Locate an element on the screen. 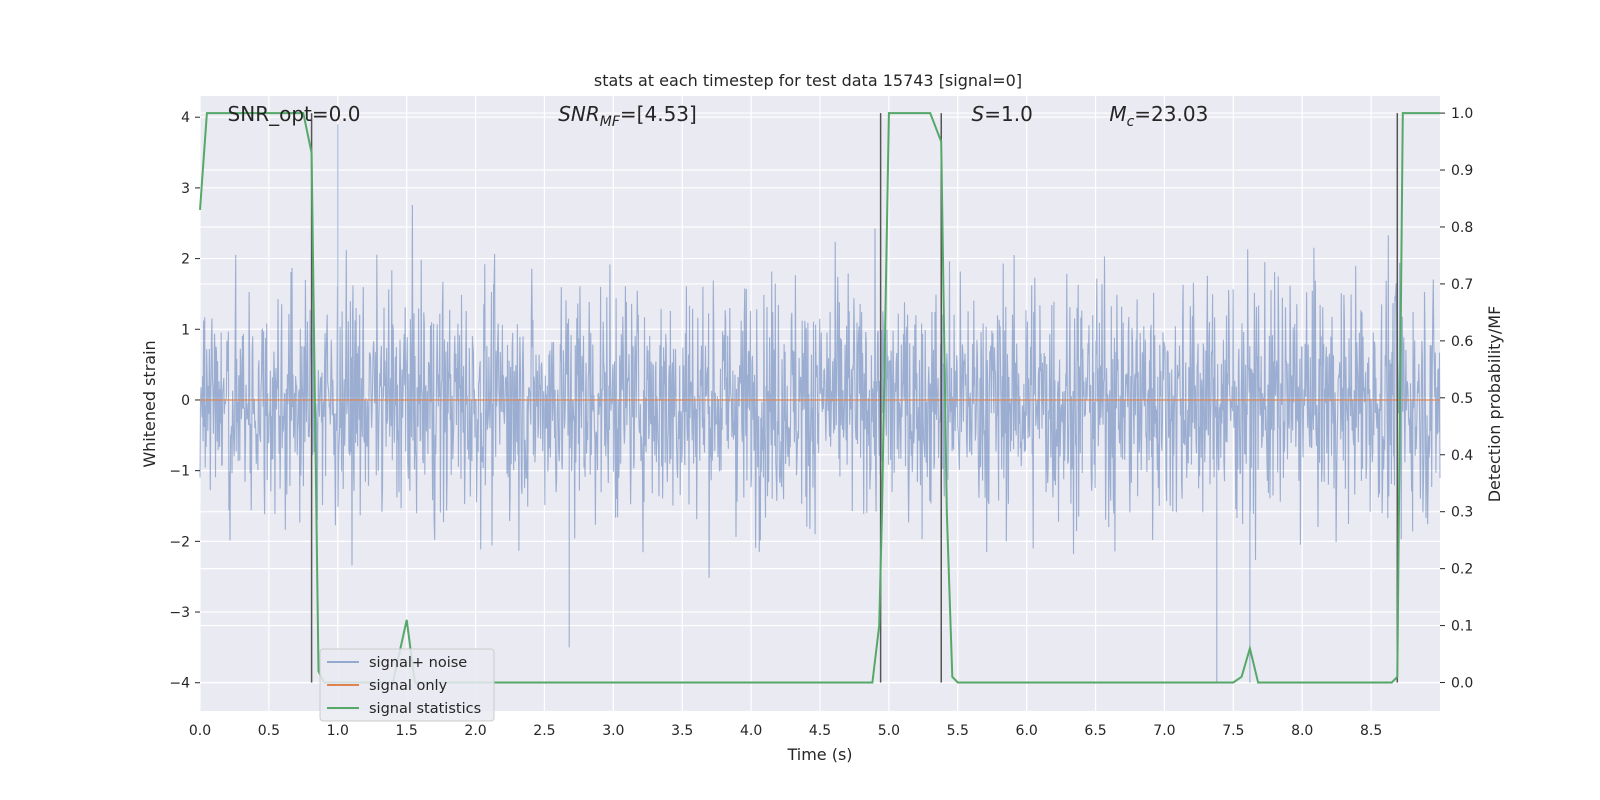 This screenshot has height=800, width=1600. x-tick-label: 0.5 is located at coordinates (269, 731).